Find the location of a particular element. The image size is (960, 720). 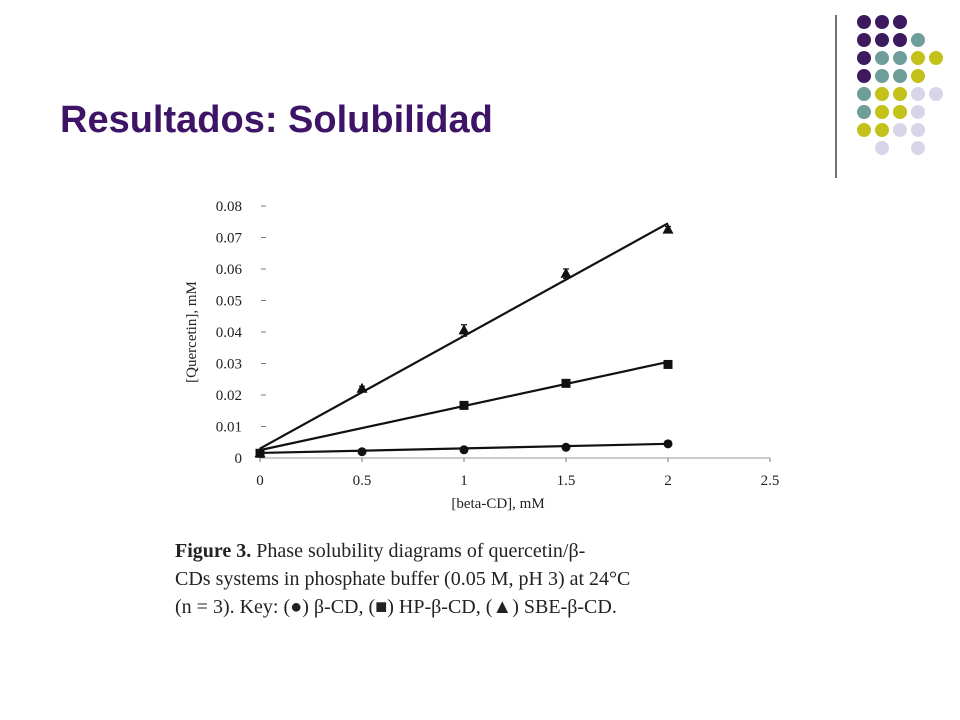

x-tick-label: 0 is located at coordinates (260, 481).